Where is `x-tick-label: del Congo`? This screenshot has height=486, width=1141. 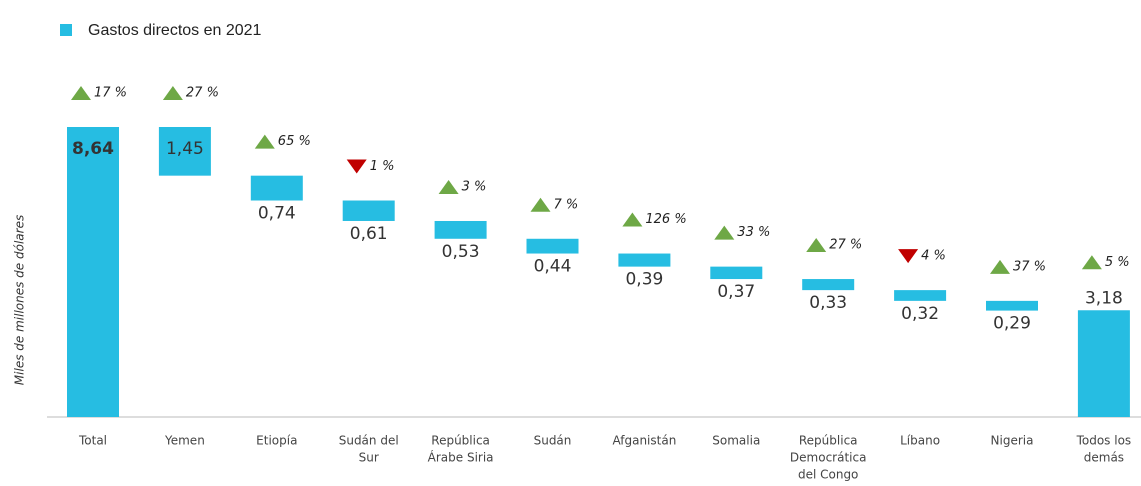 x-tick-label: del Congo is located at coordinates (828, 475).